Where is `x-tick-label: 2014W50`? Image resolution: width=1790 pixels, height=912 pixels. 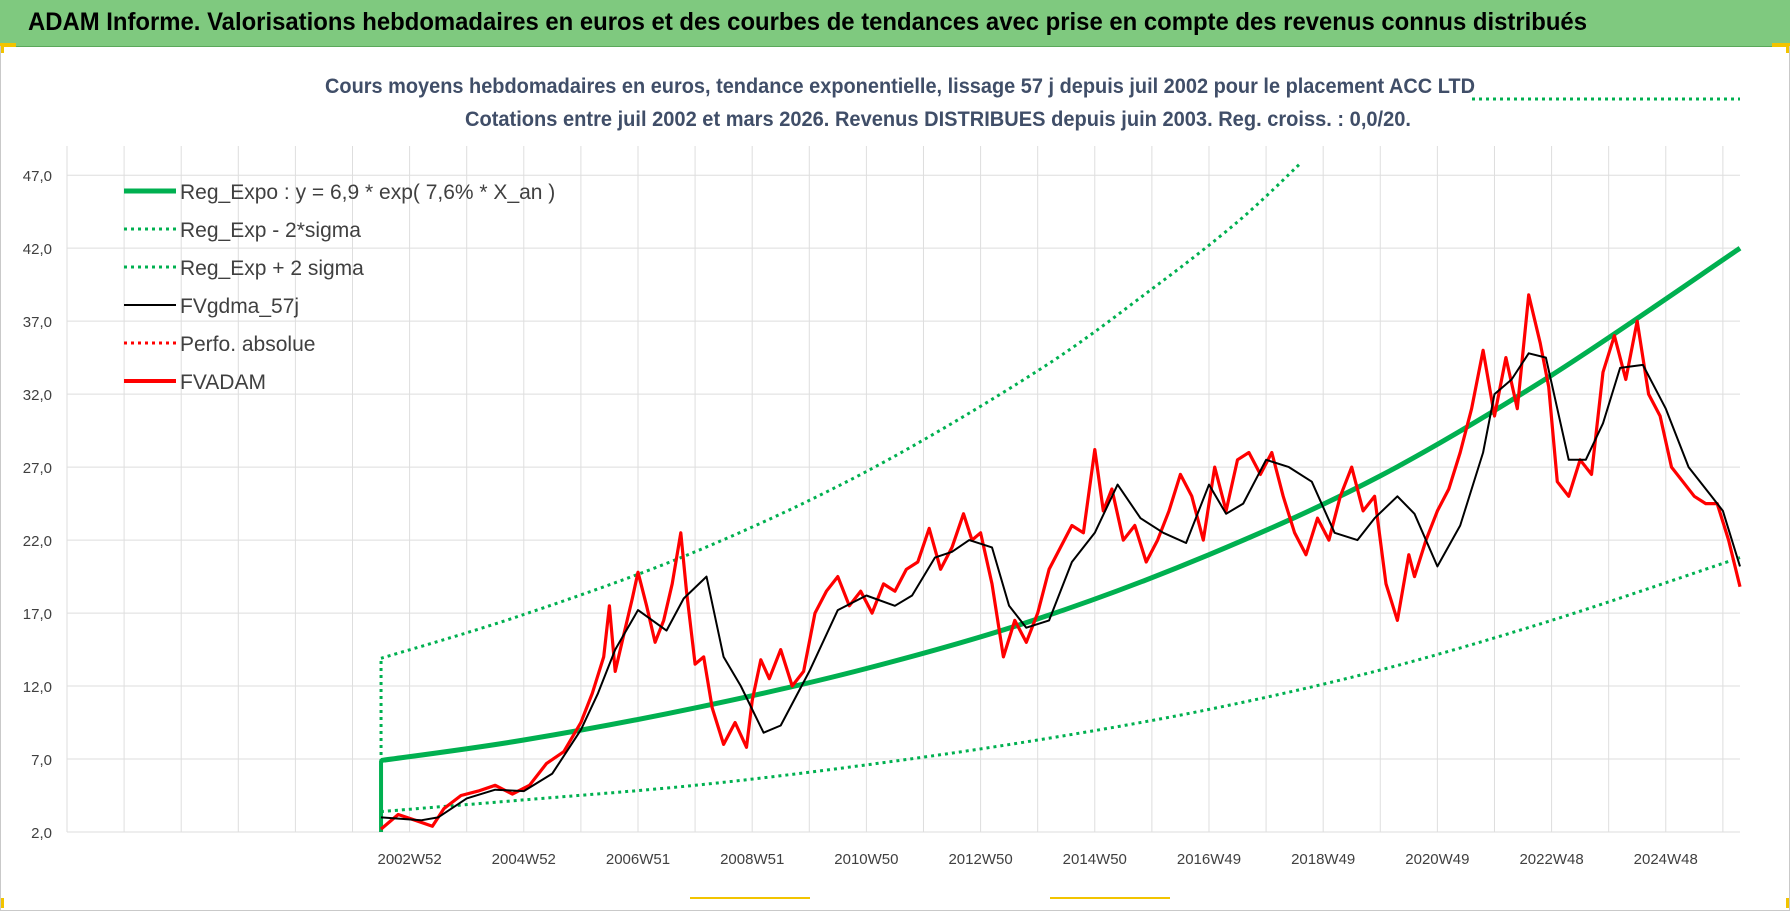 x-tick-label: 2014W50 is located at coordinates (1095, 859).